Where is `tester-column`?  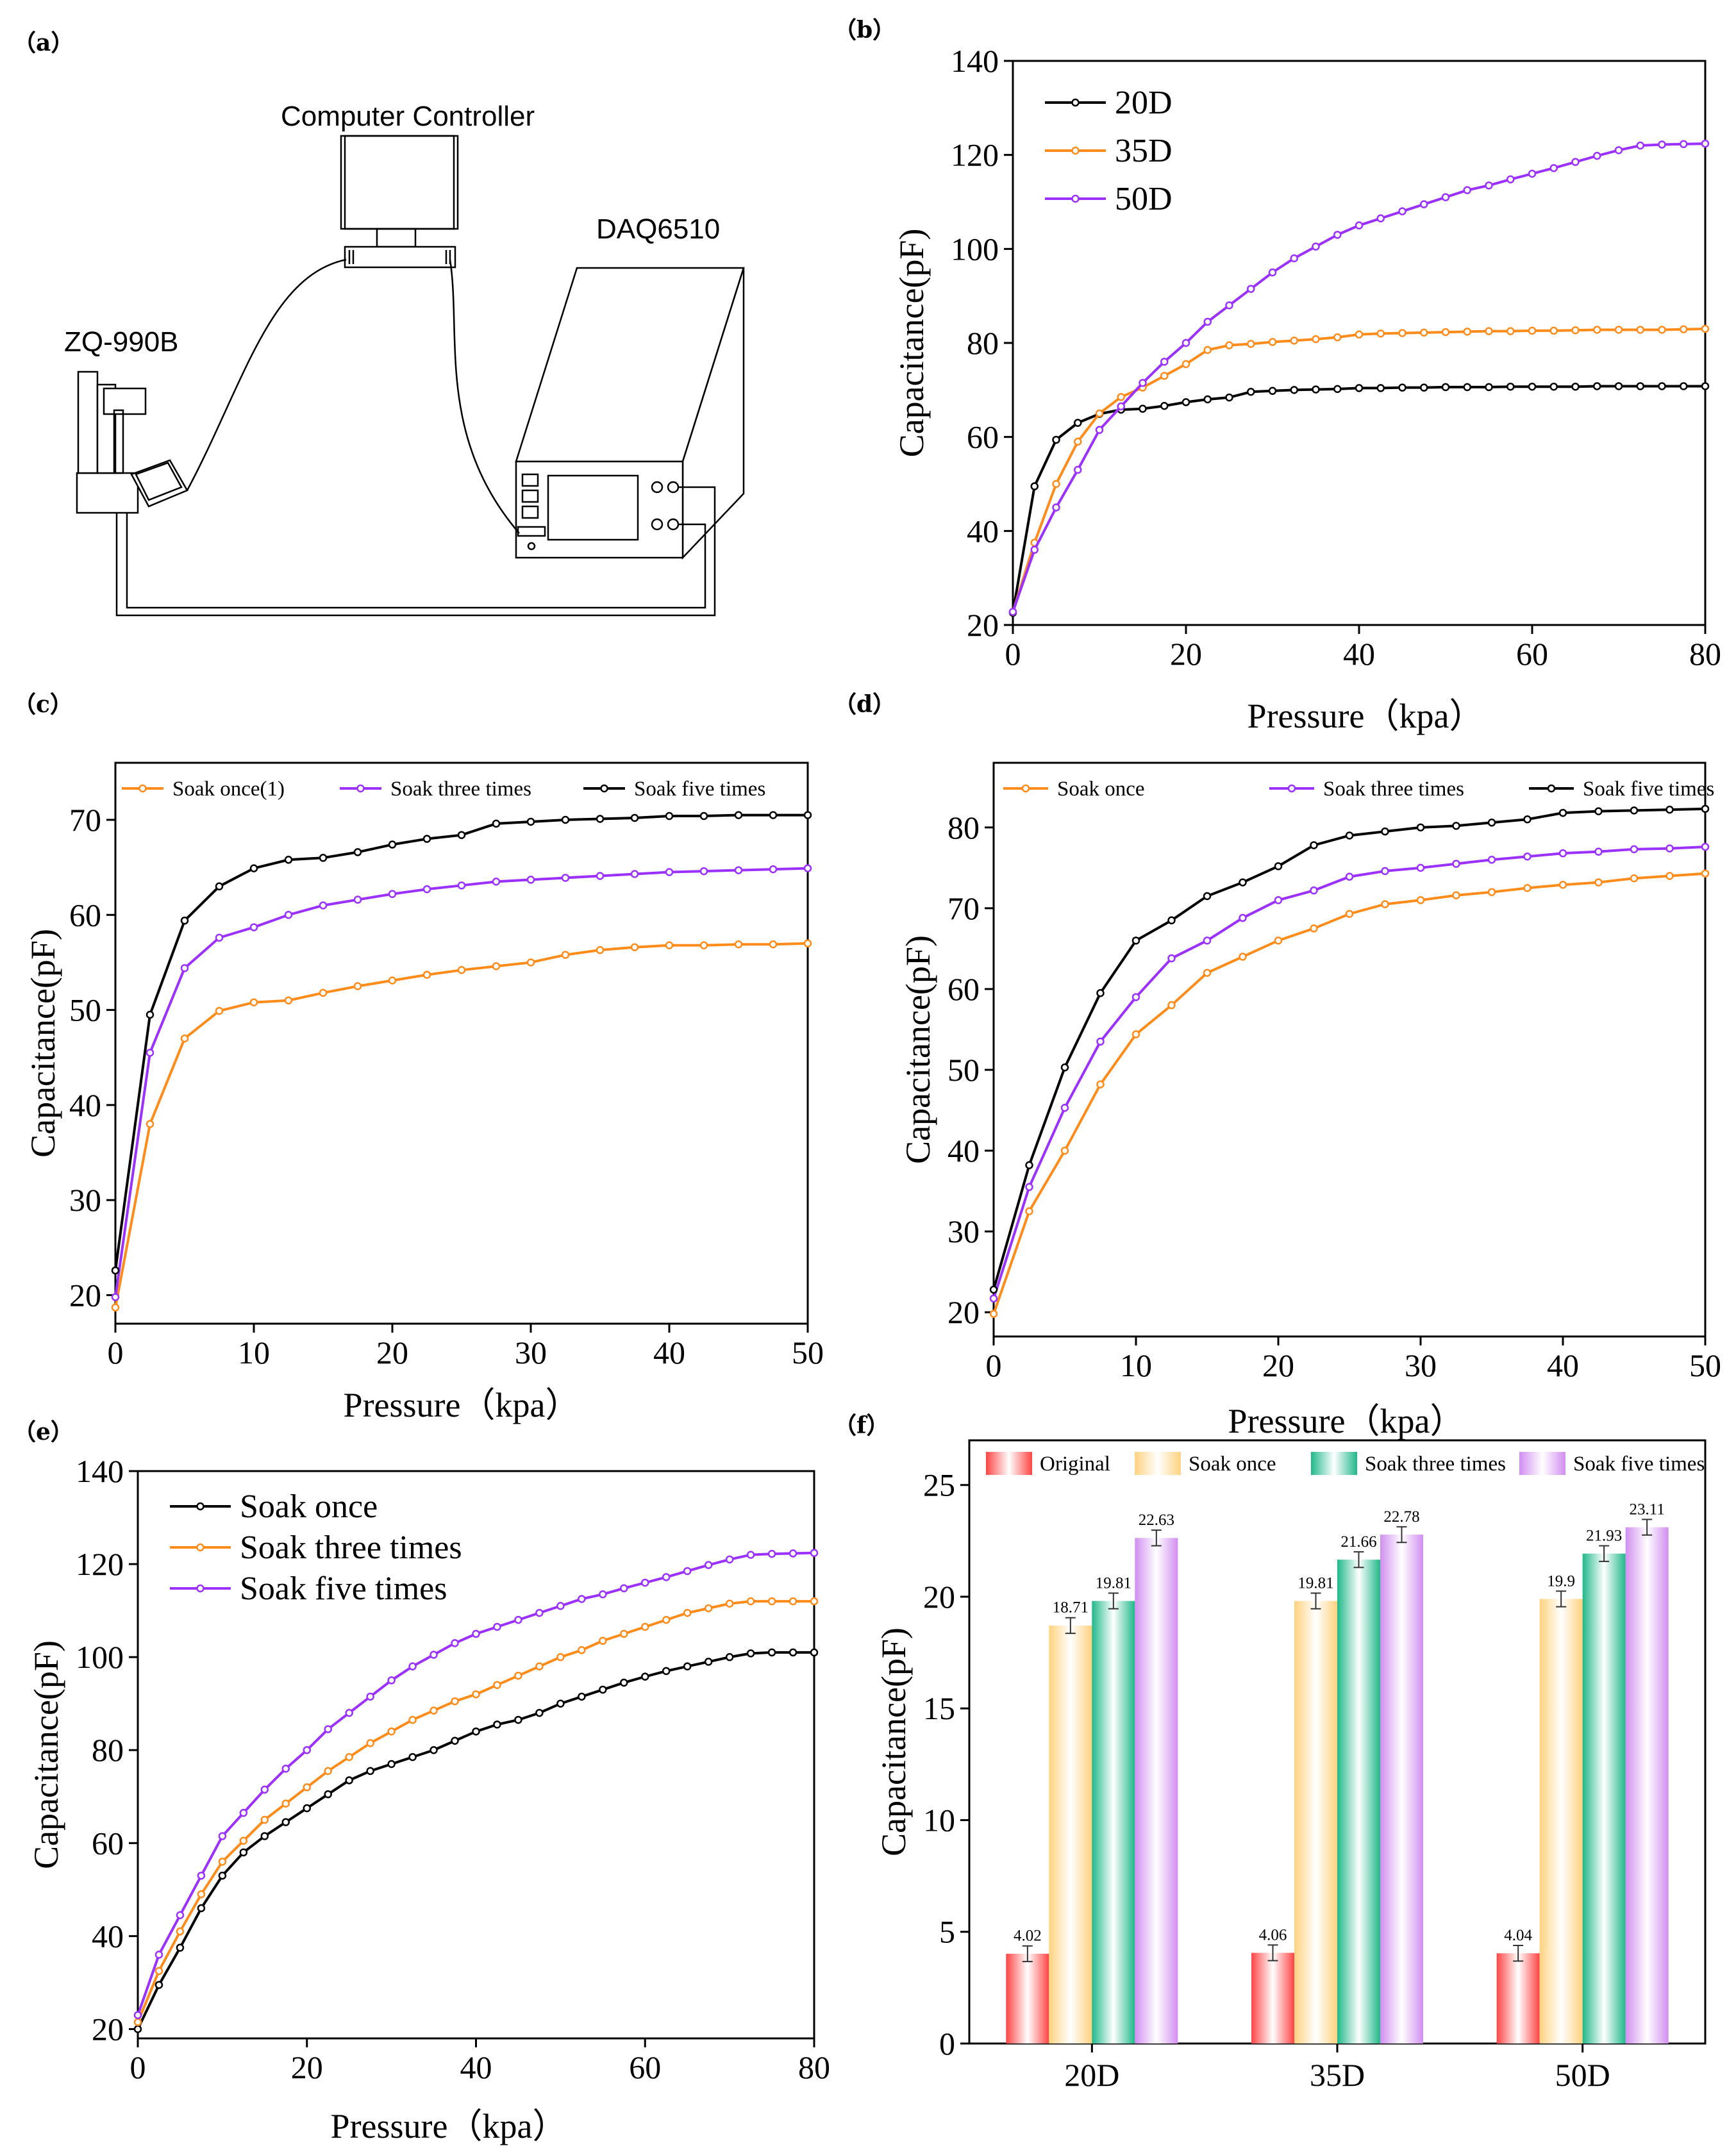
tester-column is located at coordinates (88, 422).